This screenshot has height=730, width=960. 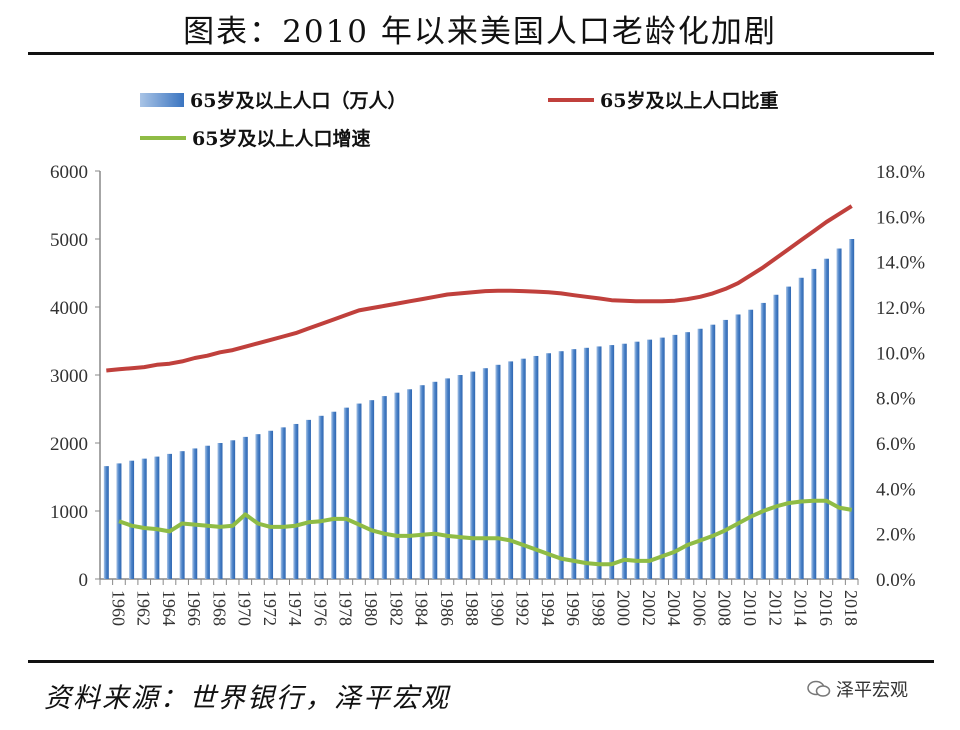 I want to click on bar-1970, so click(x=233, y=509).